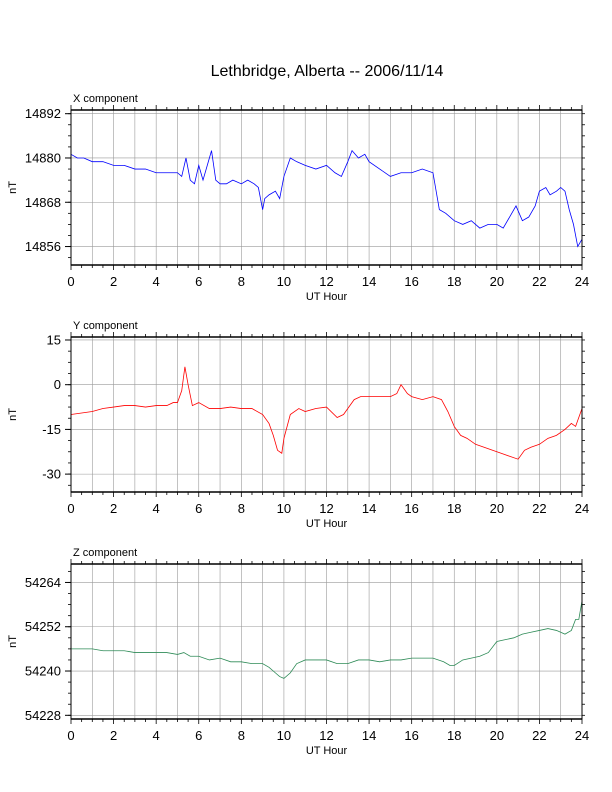 The image size is (612, 792). I want to click on y-tick-label: 54252, so click(43, 626).